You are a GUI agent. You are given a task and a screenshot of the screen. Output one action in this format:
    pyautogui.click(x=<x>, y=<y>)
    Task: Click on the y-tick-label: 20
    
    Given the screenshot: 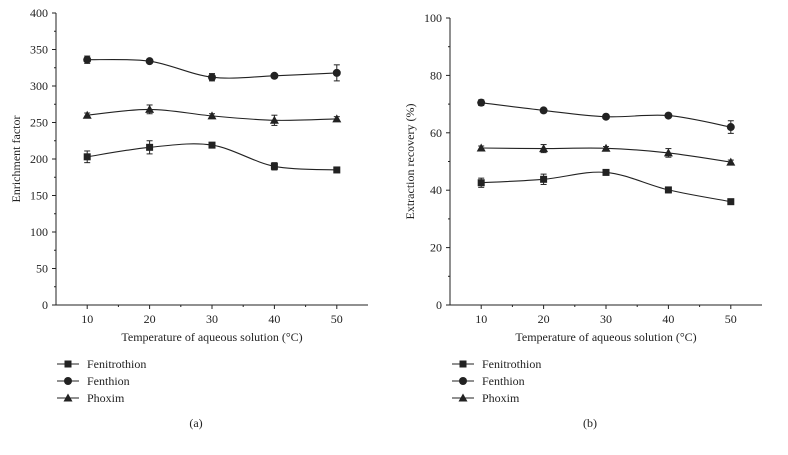 What is the action you would take?
    pyautogui.click(x=436, y=248)
    